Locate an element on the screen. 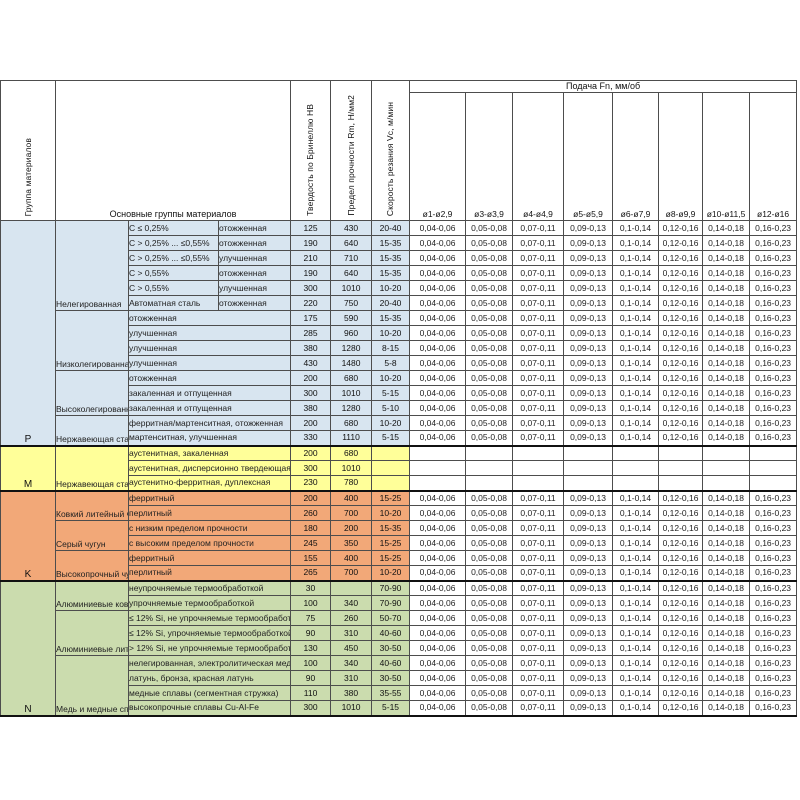 The height and width of the screenshot is (800, 800). cutting-speed-value: 30-50 is located at coordinates (391, 648).